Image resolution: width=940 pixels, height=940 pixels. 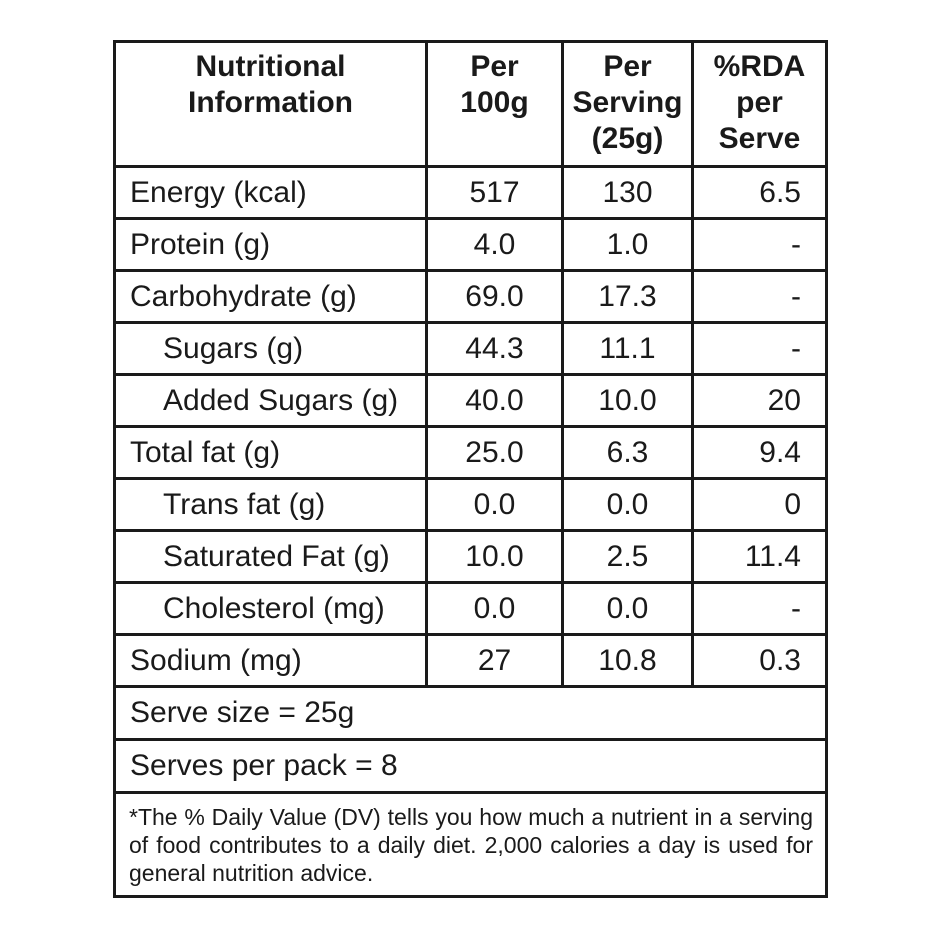 What do you see at coordinates (270, 192) in the screenshot?
I see `nutrient-name-cell: Energy (kcal)` at bounding box center [270, 192].